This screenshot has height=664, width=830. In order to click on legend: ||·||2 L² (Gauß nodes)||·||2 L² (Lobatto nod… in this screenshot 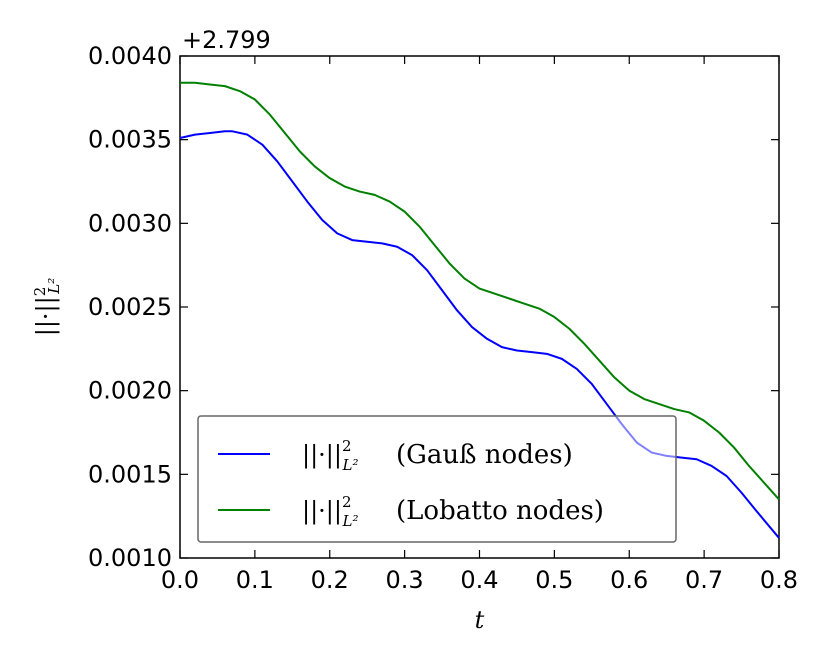, I will do `click(437, 479)`.